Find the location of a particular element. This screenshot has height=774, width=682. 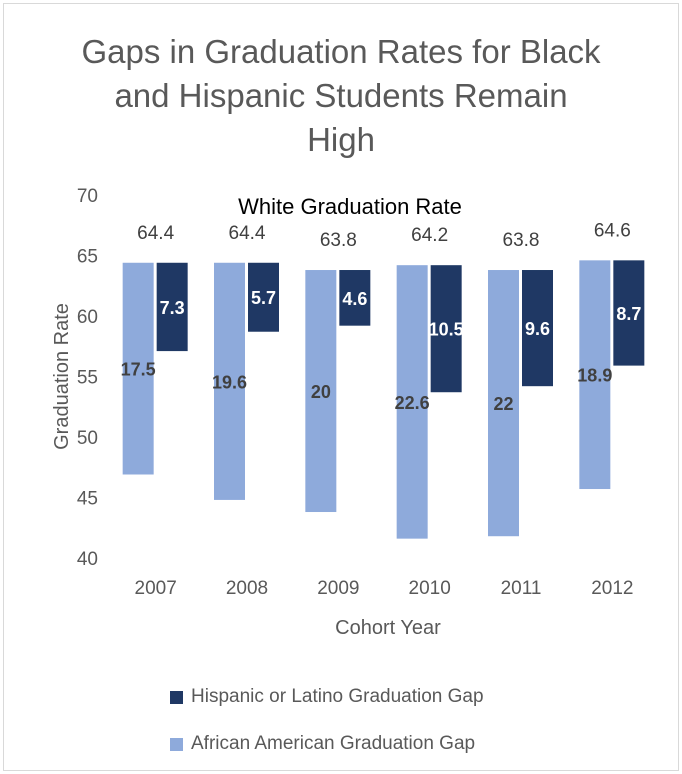

y-tick-label: 45 is located at coordinates (87, 499).